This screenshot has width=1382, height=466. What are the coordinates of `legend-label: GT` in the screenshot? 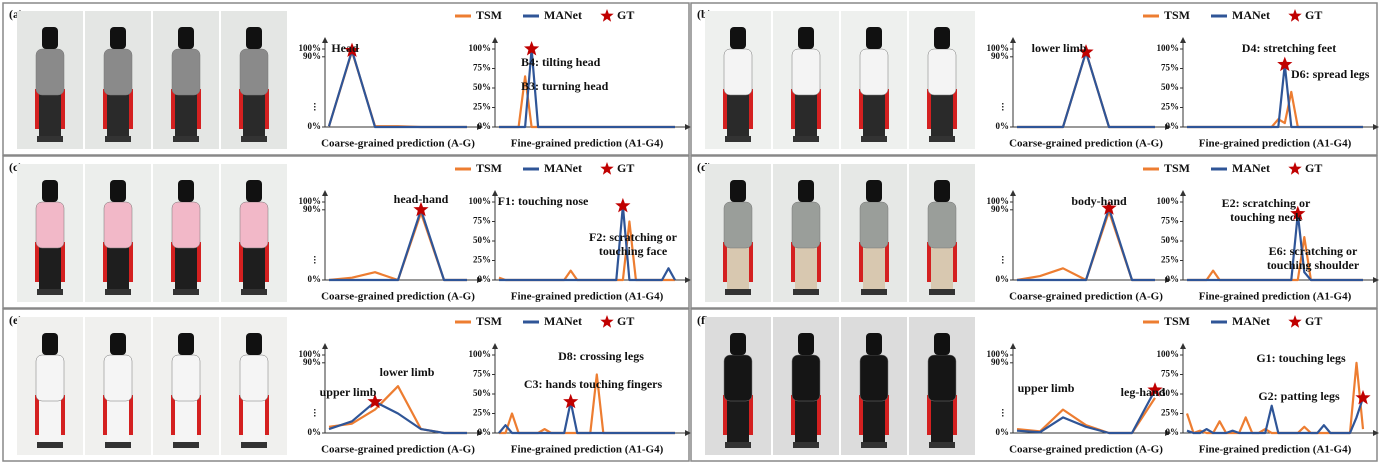 It's located at (1313, 168).